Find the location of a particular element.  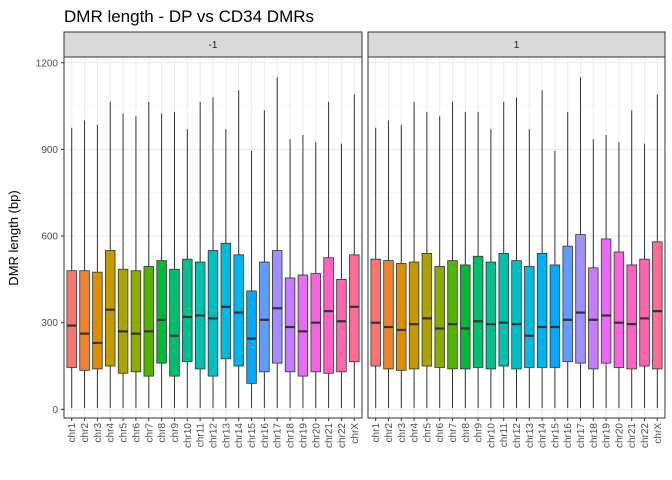

x-tick-label: chr19 is located at coordinates (607, 435).